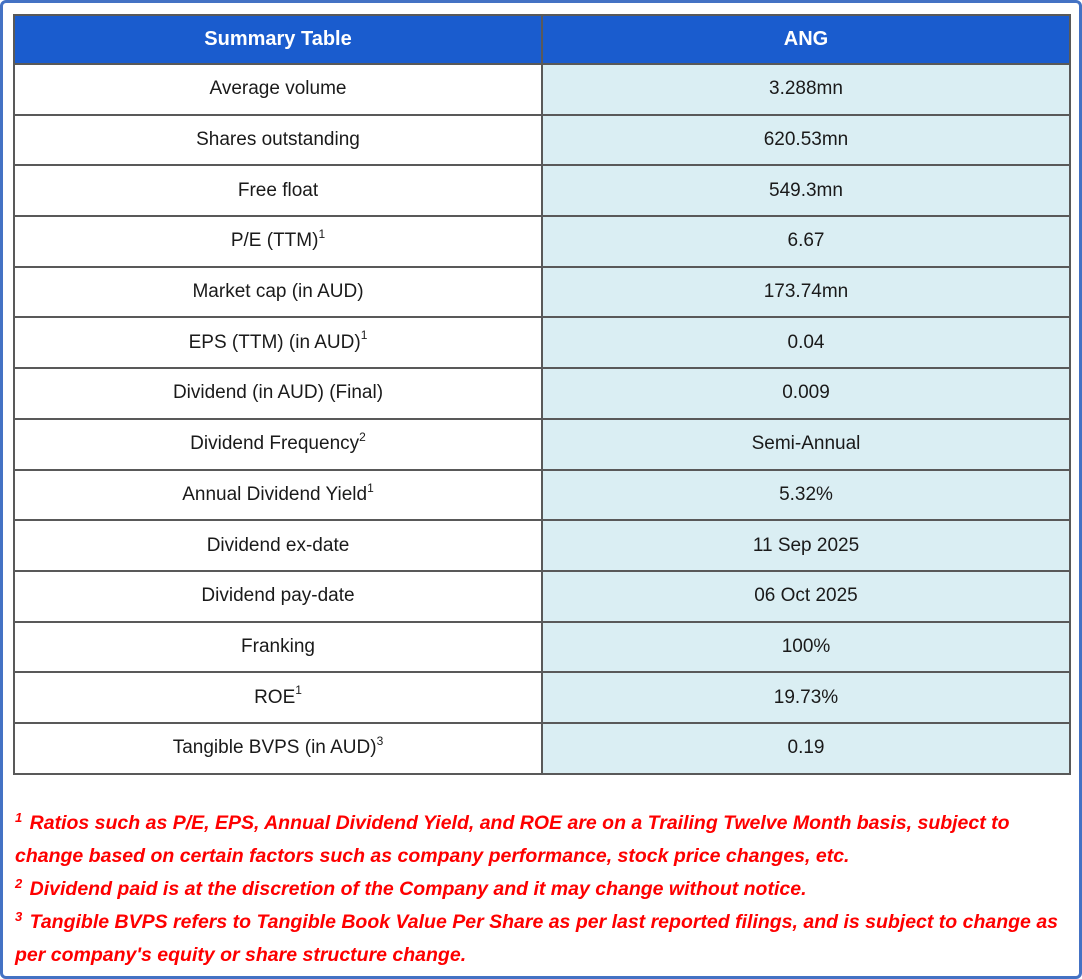 Image resolution: width=1082 pixels, height=979 pixels. What do you see at coordinates (806, 292) in the screenshot?
I see `metric-value: 173.74mn` at bounding box center [806, 292].